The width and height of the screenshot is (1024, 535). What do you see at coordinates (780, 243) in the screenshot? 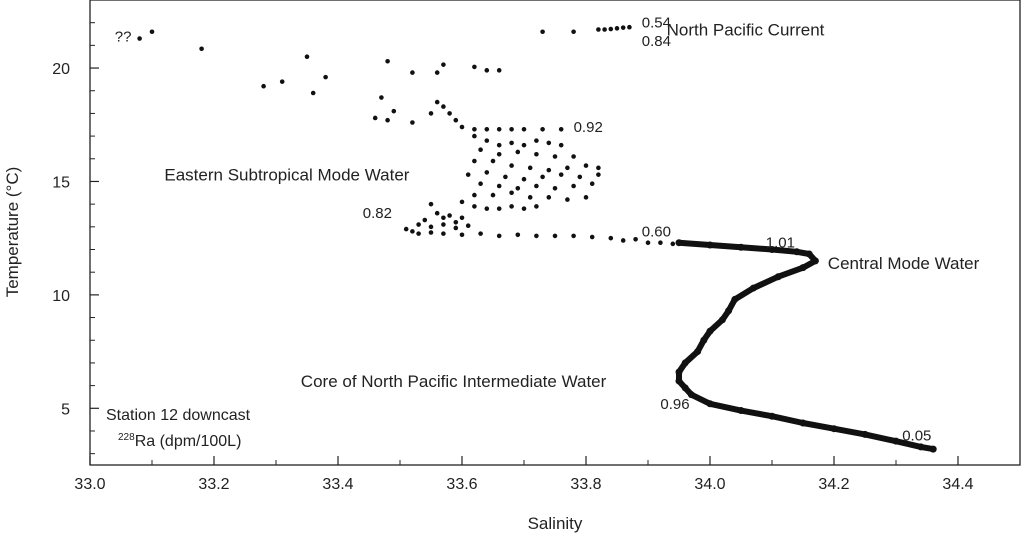
I see `radium-value-label: 1.01` at bounding box center [780, 243].